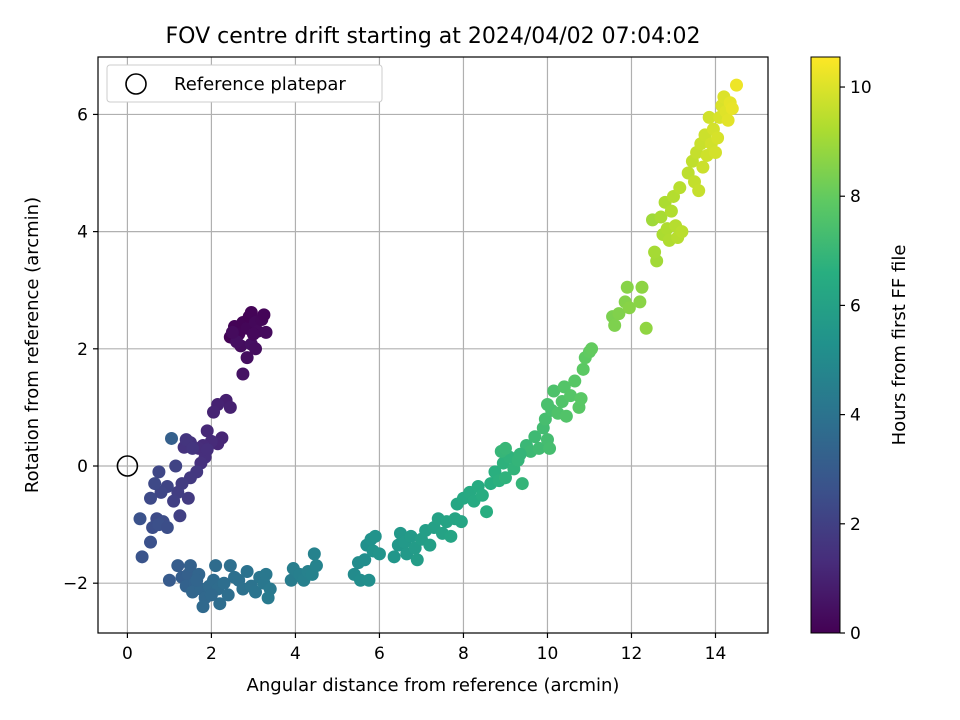  I want to click on x-axis-label: Angular distance from reference (arcmin), so click(433, 685).